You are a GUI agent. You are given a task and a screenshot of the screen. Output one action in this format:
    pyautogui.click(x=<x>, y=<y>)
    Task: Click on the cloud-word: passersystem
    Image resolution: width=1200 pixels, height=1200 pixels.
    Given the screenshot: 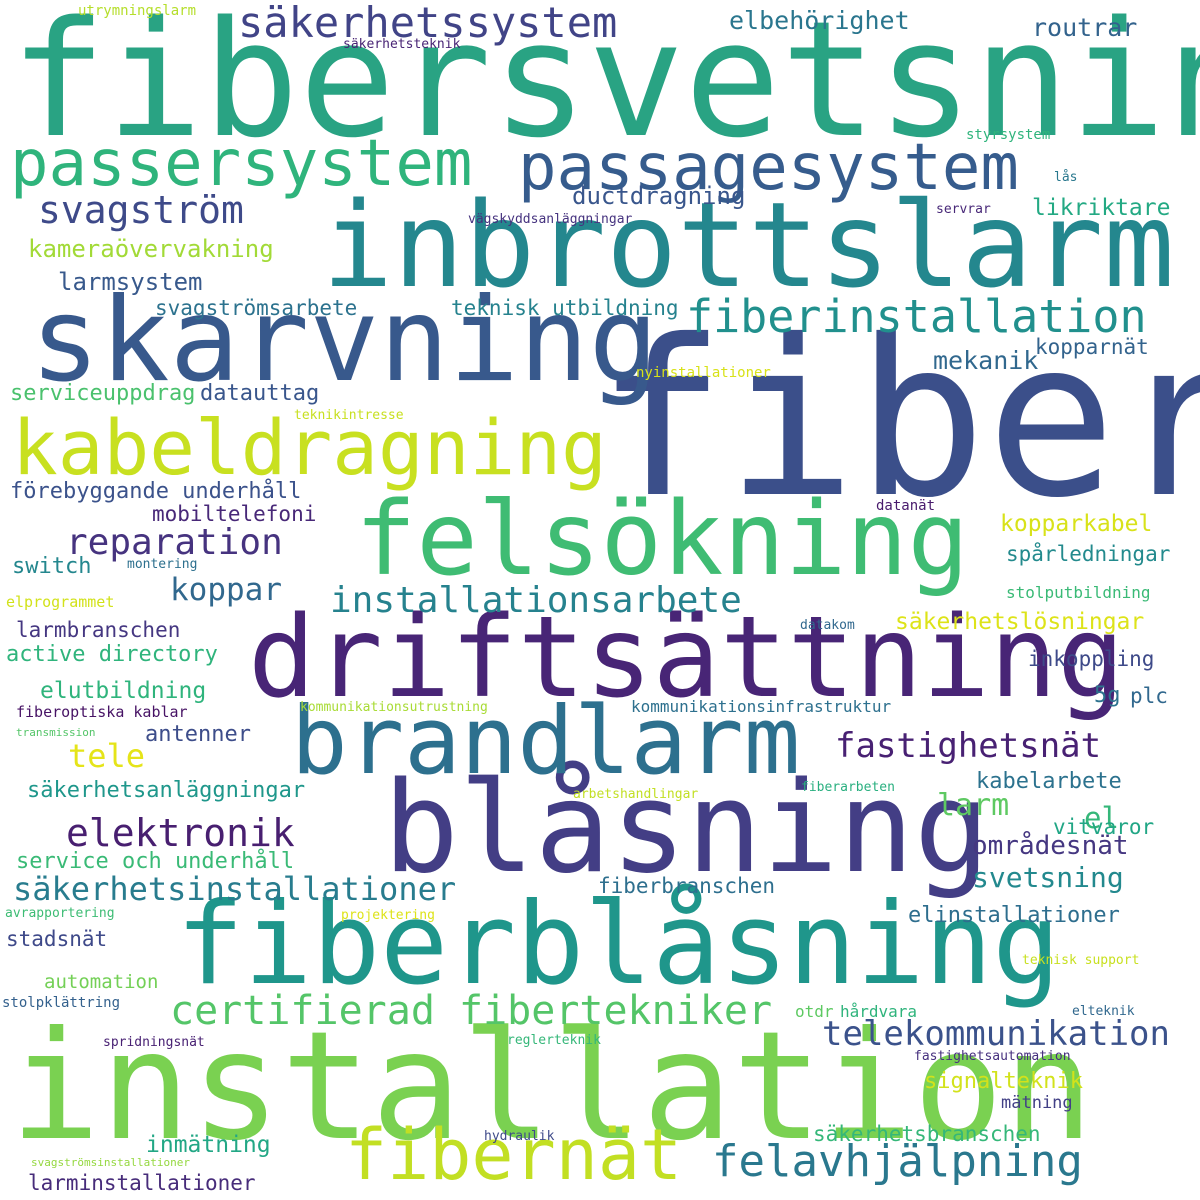 What is the action you would take?
    pyautogui.click(x=241, y=164)
    